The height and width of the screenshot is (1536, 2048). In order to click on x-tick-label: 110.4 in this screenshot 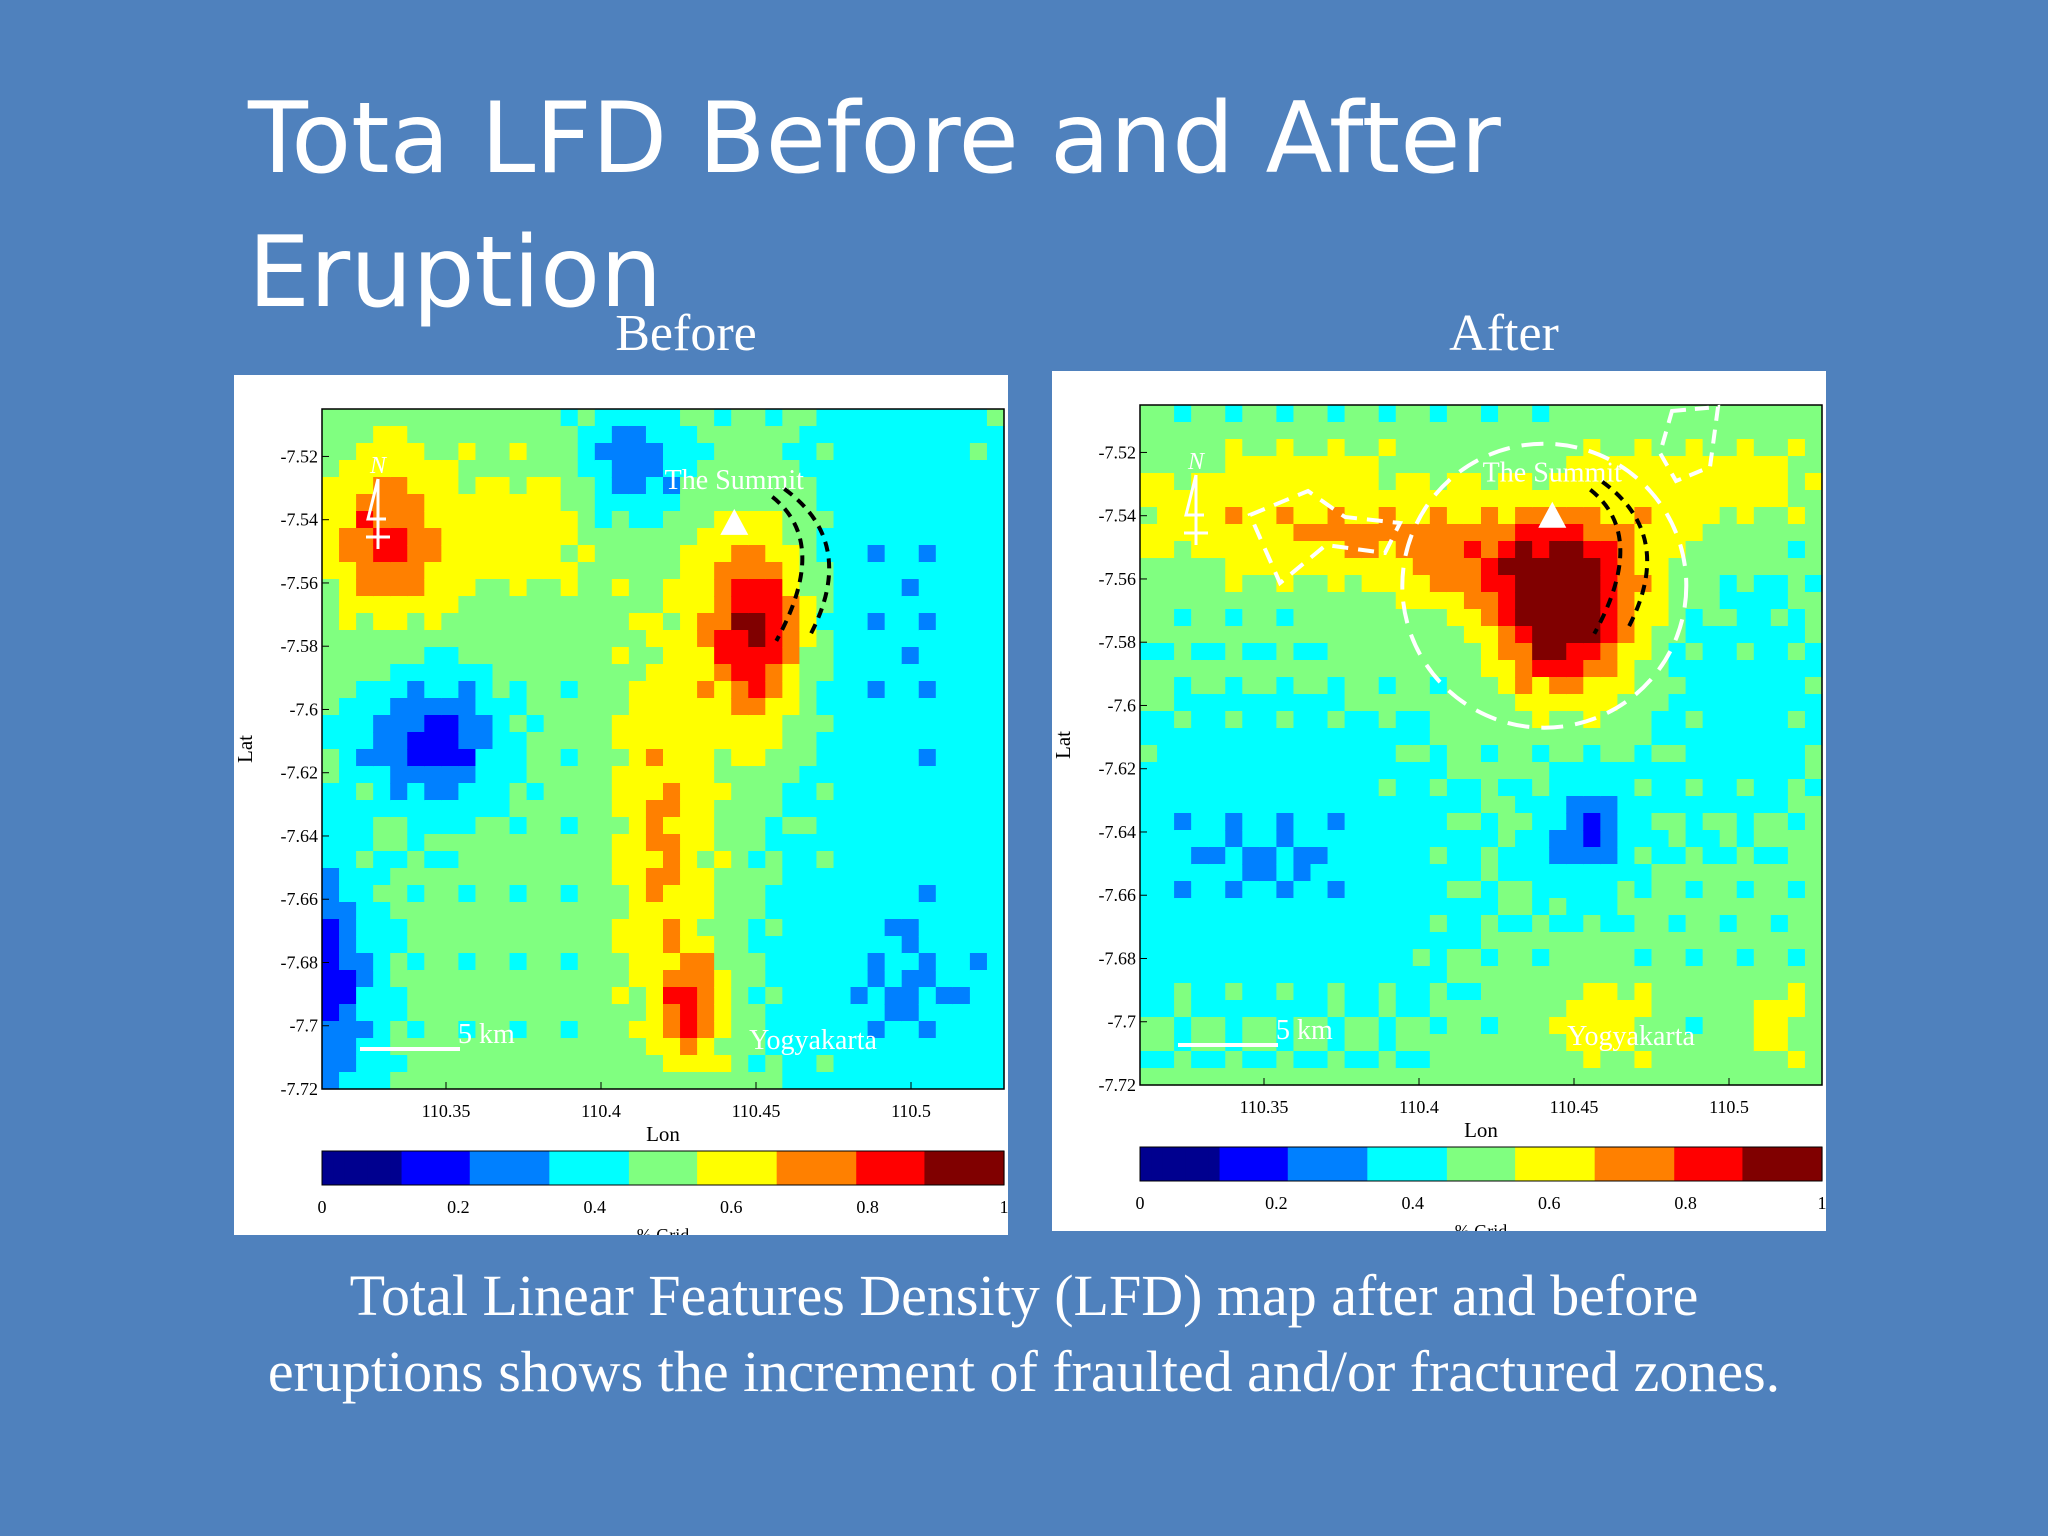, I will do `click(1419, 1107)`.